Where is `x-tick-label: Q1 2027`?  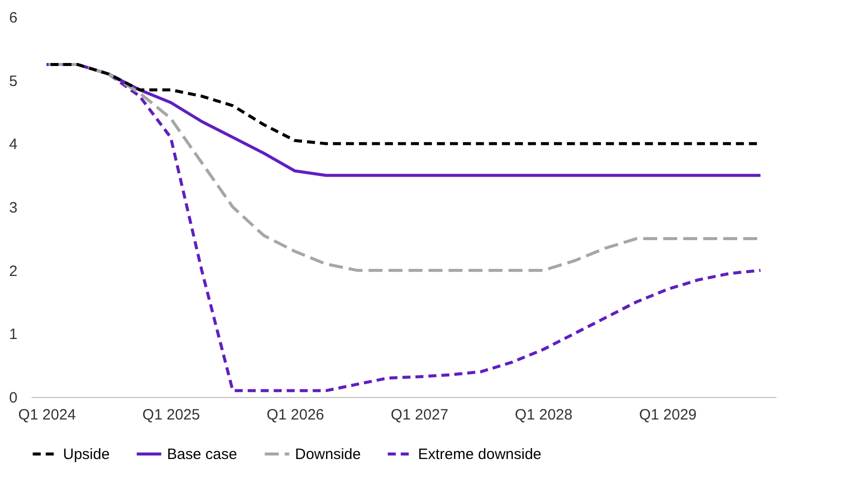
x-tick-label: Q1 2027 is located at coordinates (419, 415).